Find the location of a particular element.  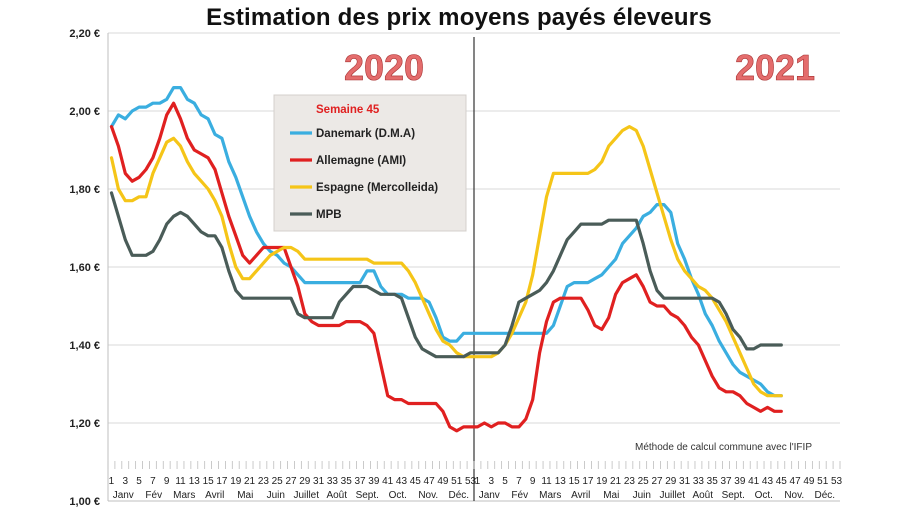

x-week-label-2020: 5 is located at coordinates (139, 481).